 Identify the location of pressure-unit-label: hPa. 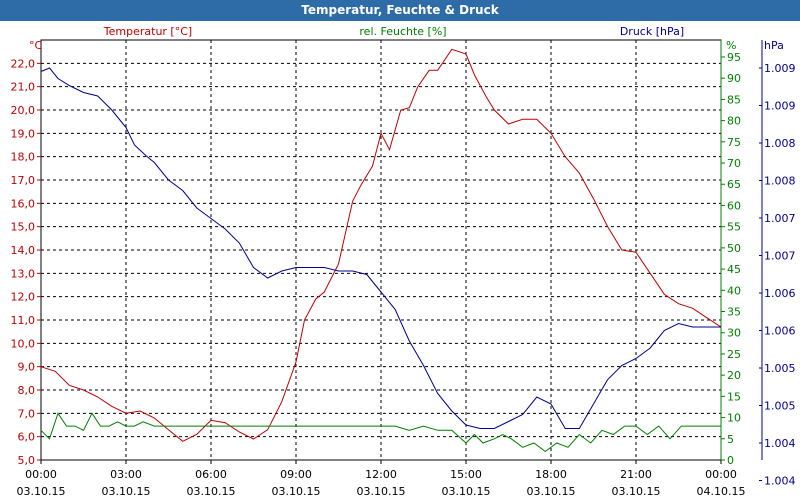
(774, 45).